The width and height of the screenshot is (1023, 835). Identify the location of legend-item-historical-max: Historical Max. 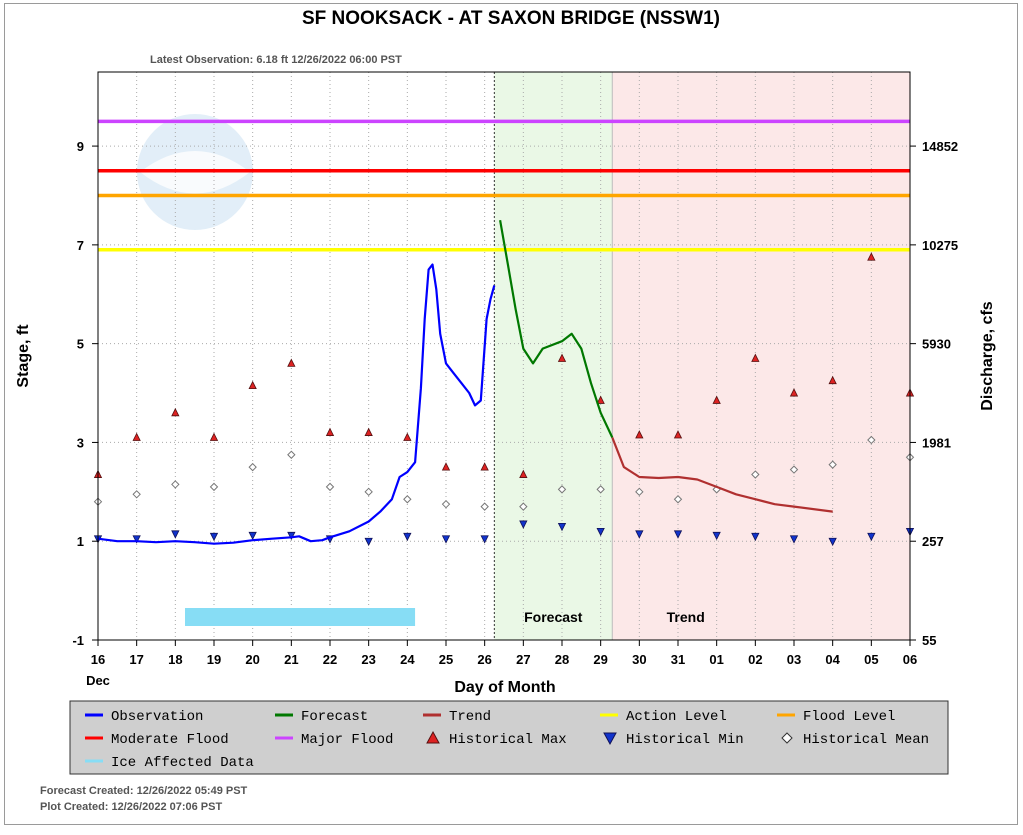
(496, 739).